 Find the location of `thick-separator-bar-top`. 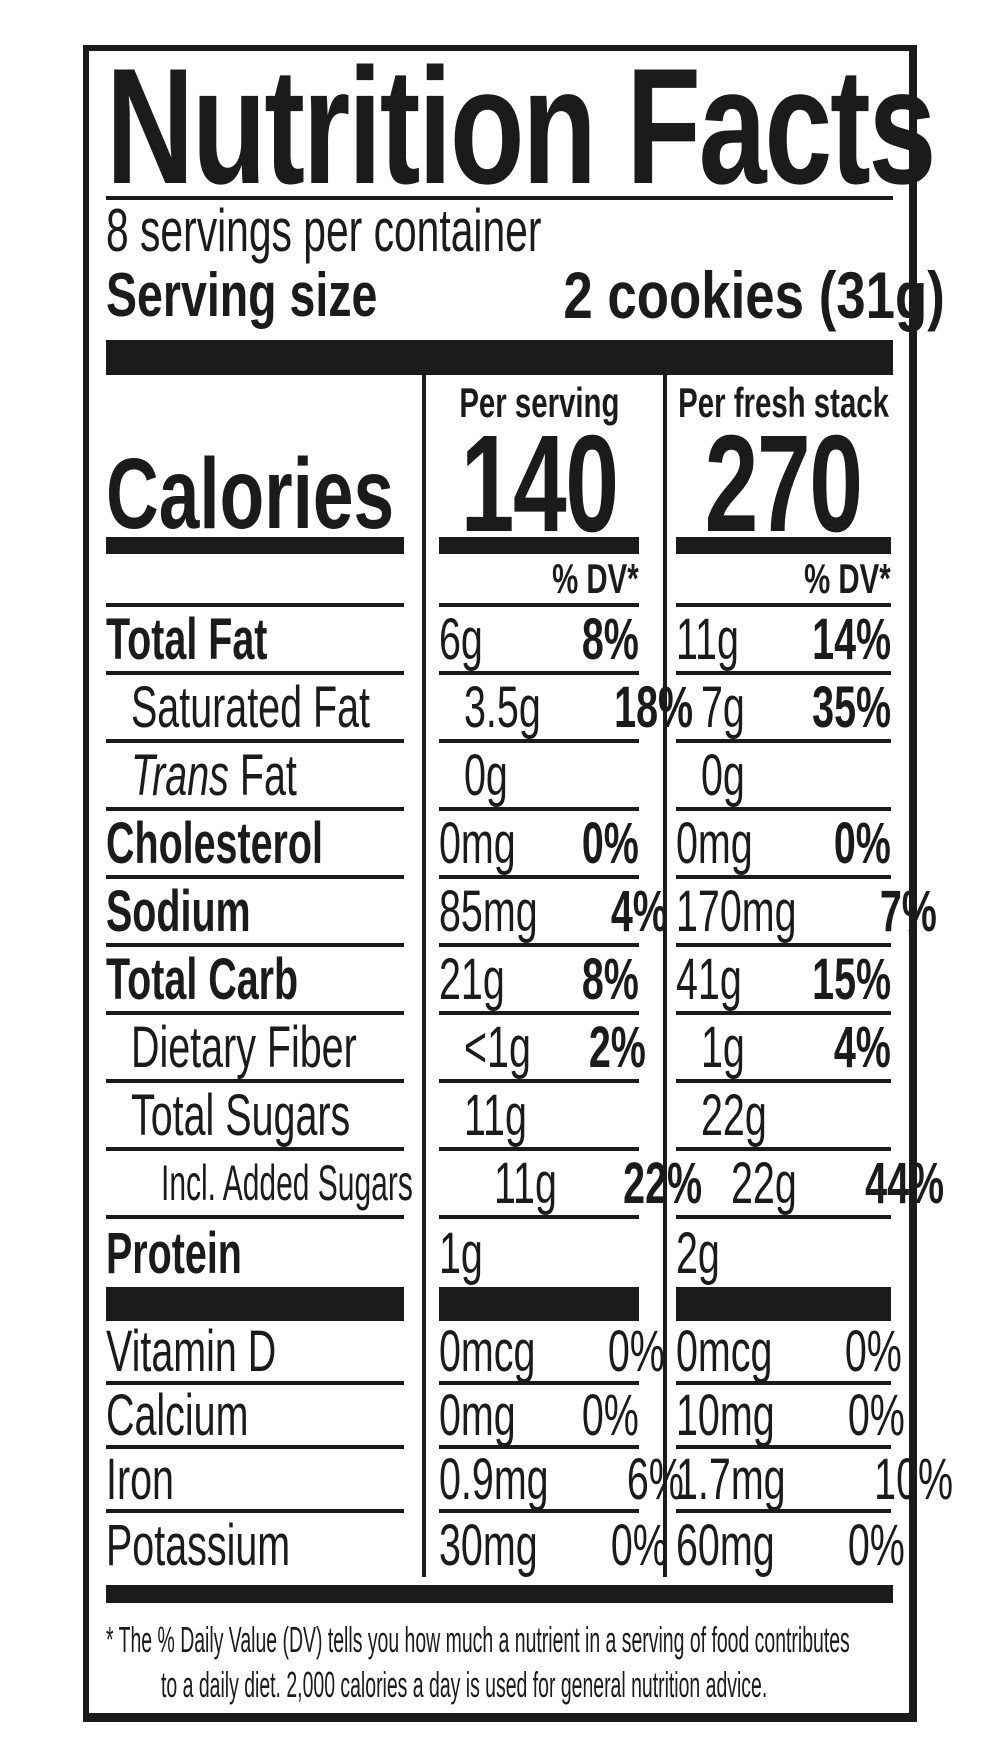

thick-separator-bar-top is located at coordinates (499, 357).